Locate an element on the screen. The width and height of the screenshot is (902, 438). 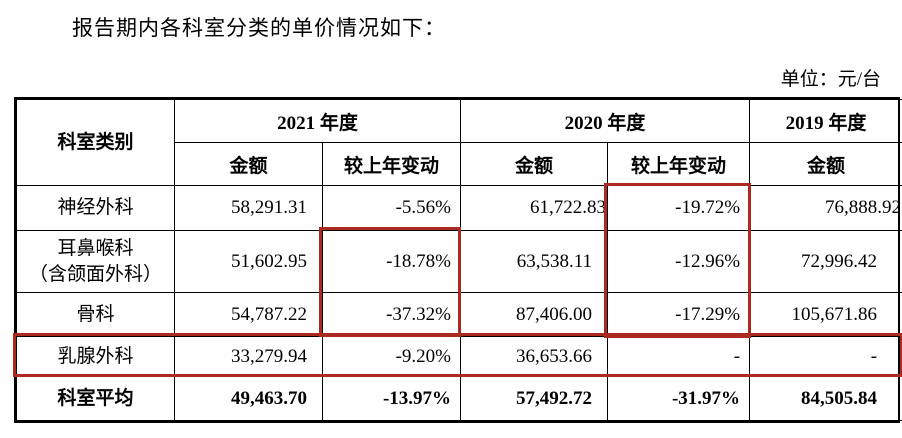
cell-change-2020: - is located at coordinates (679, 356).